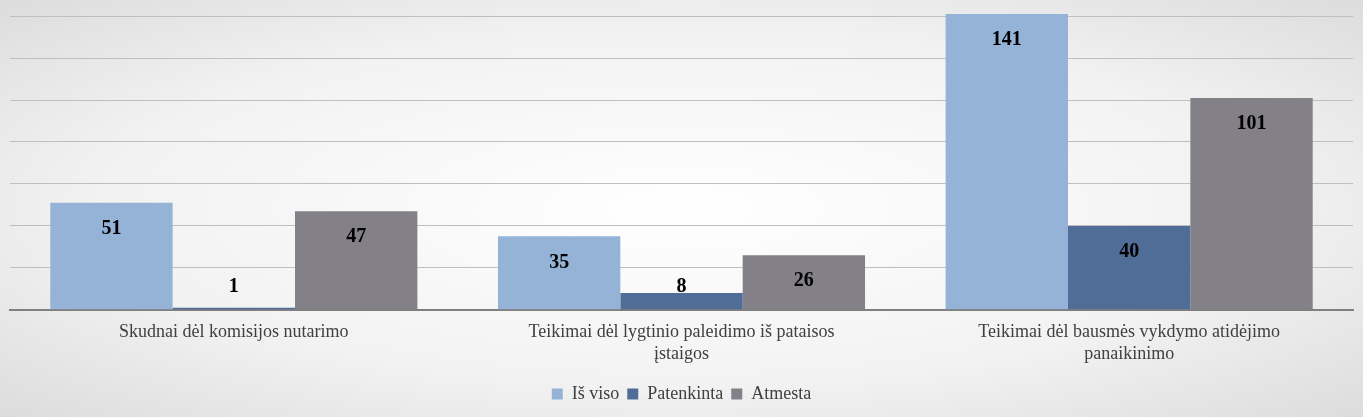  Describe the element at coordinates (356, 235) in the screenshot. I see `data-label: 47` at that location.